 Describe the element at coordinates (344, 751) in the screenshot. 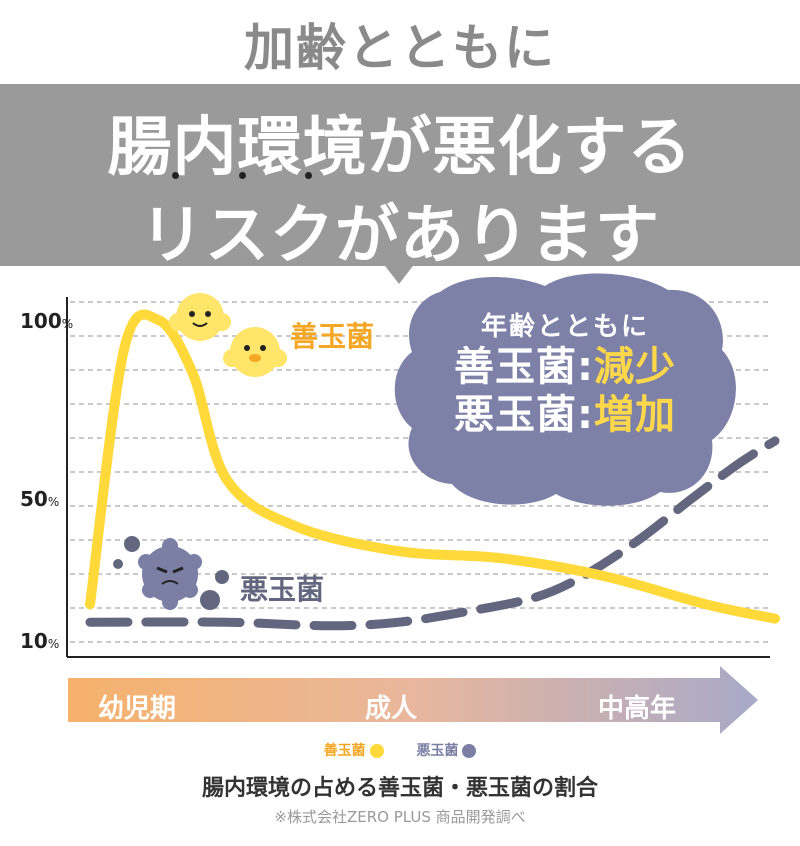

I see `legend-good-label: 善玉菌` at that location.